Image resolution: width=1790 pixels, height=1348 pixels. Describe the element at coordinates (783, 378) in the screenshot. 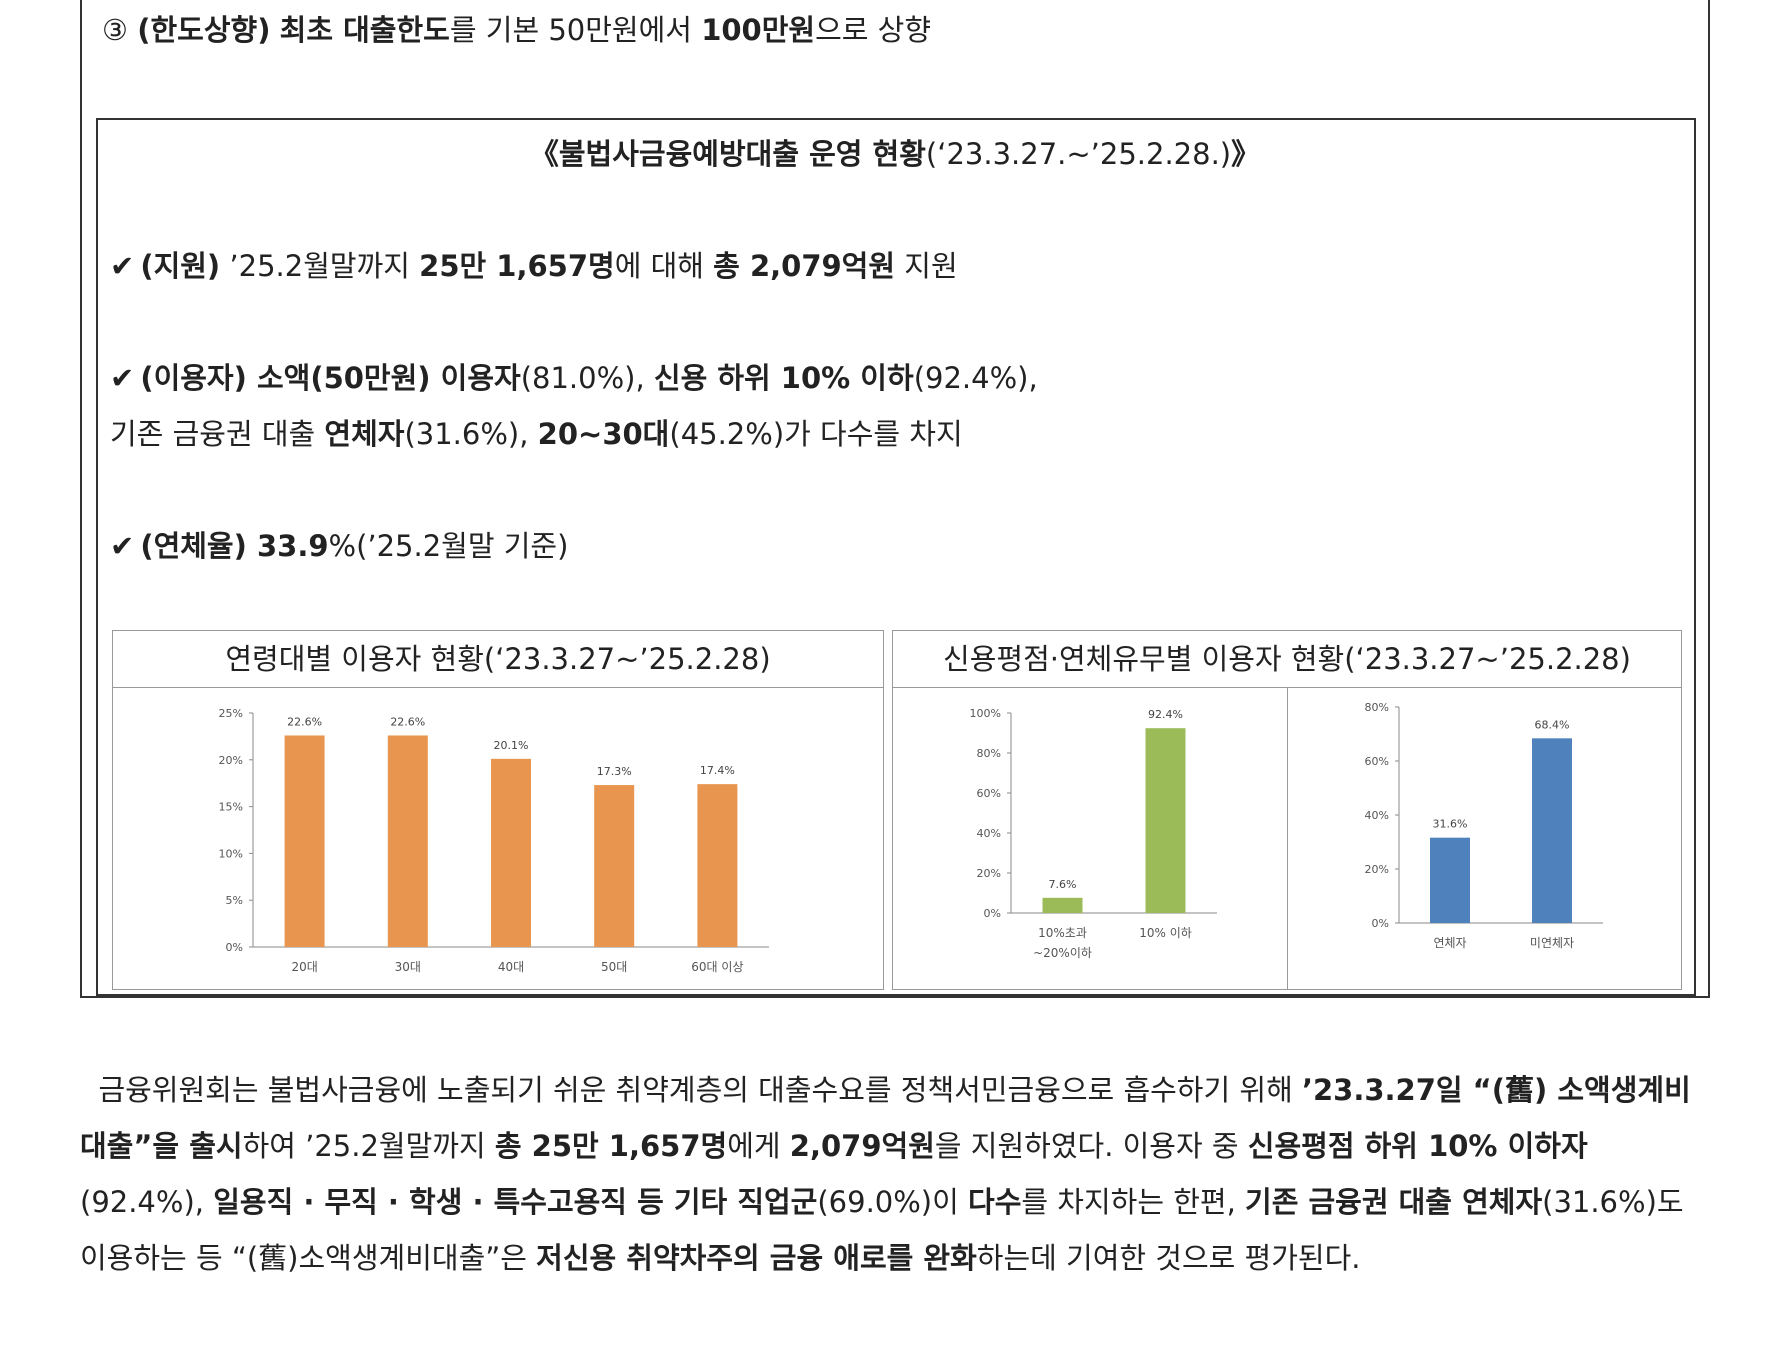

I see `users-credit-bold: 신용 하위 10% 이하` at that location.